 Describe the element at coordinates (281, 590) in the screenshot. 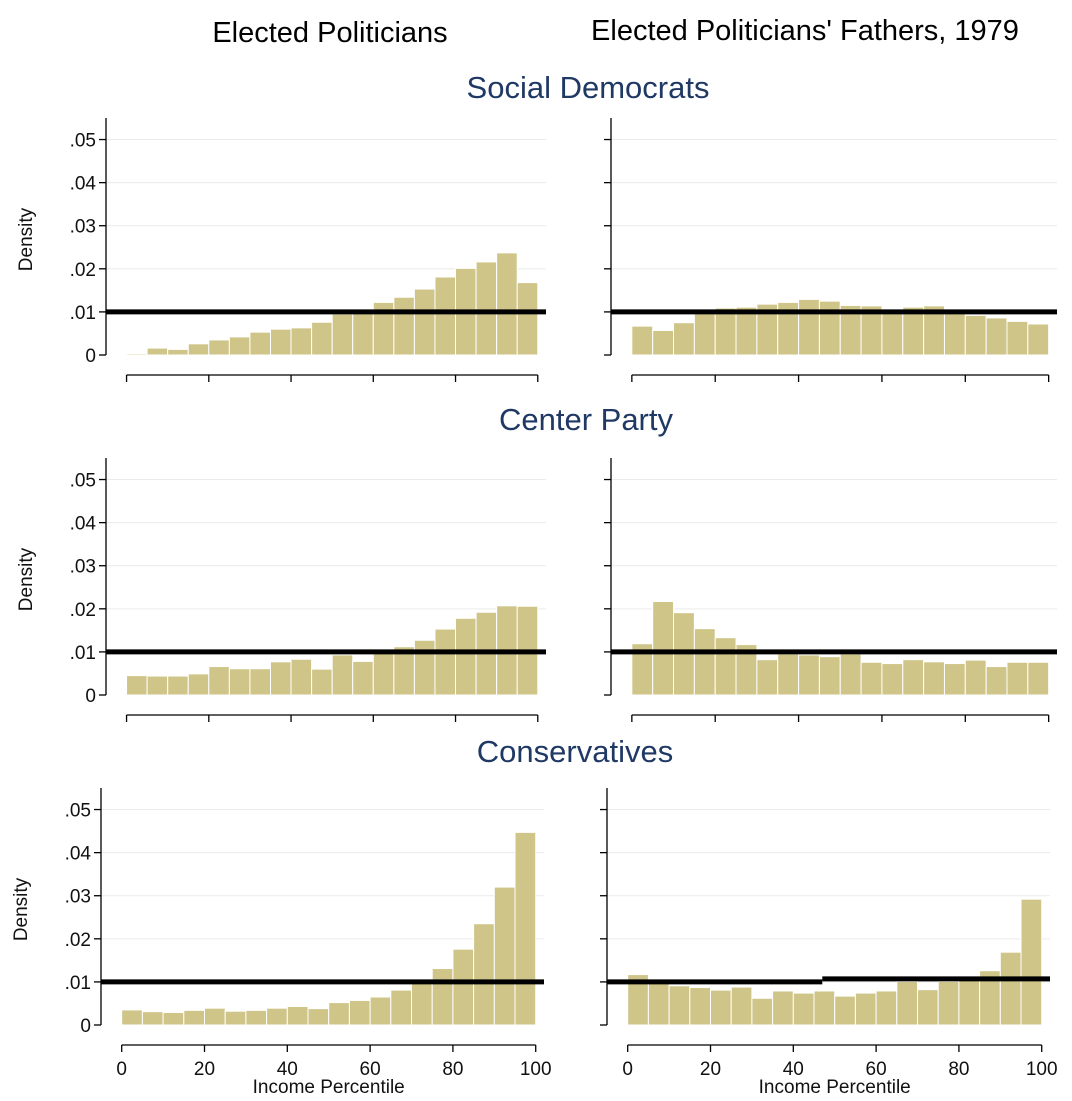

I see `panel-3: 0 .01 .02 .03 .04 .05 Density` at that location.